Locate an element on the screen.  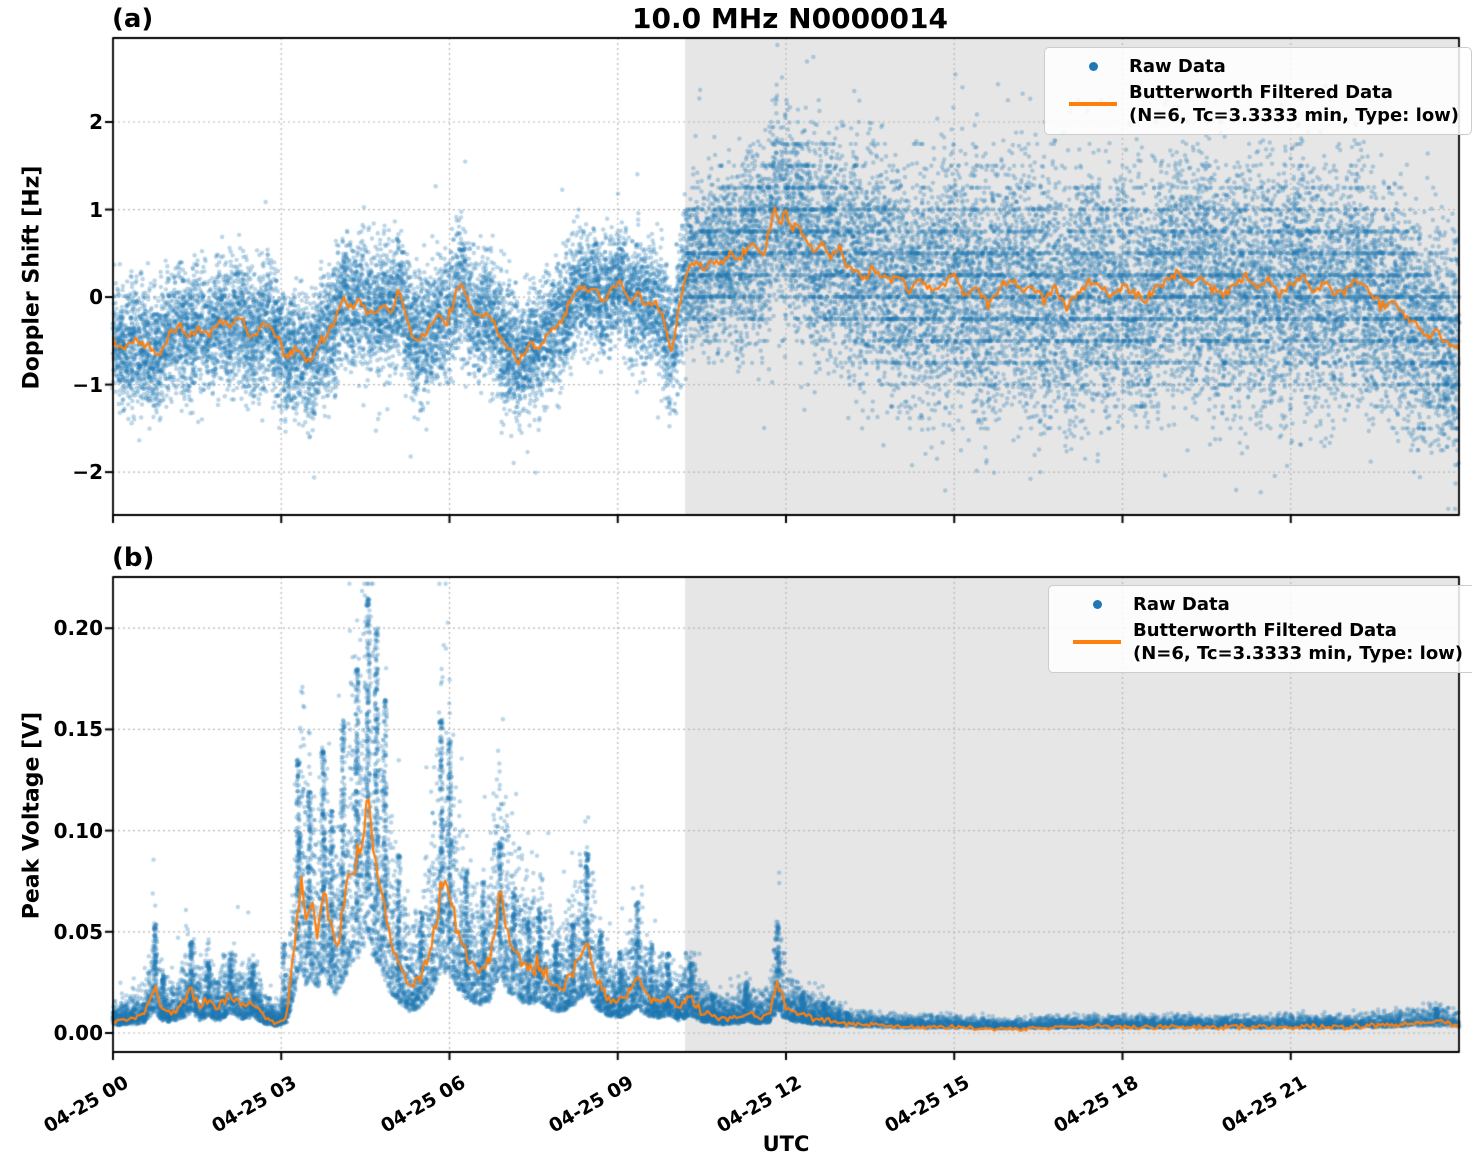
y-tick-label: 0.20 is located at coordinates (78, 628).